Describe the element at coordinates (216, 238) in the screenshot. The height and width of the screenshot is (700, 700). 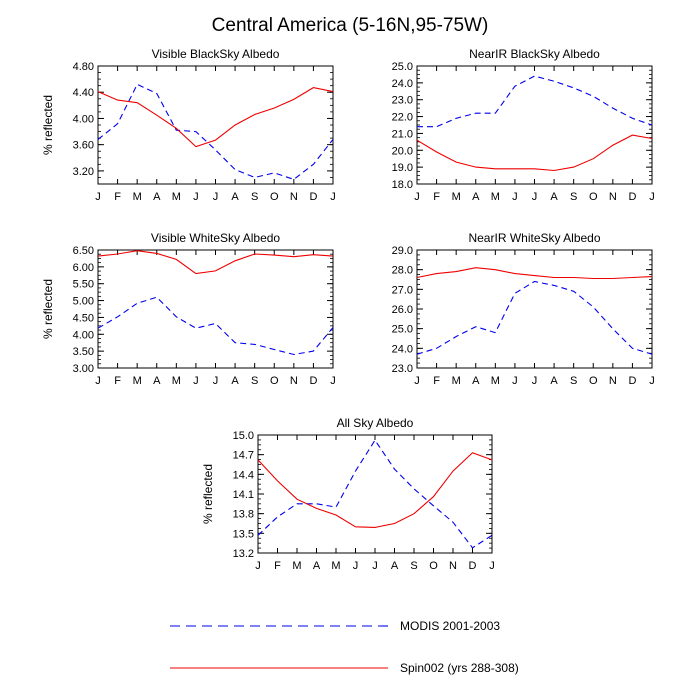
I see `panel-title: Visible WhiteSky Albedo` at that location.